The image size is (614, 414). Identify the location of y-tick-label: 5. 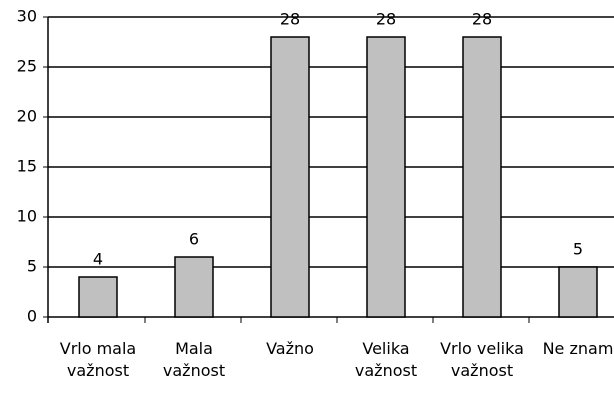
(32, 266).